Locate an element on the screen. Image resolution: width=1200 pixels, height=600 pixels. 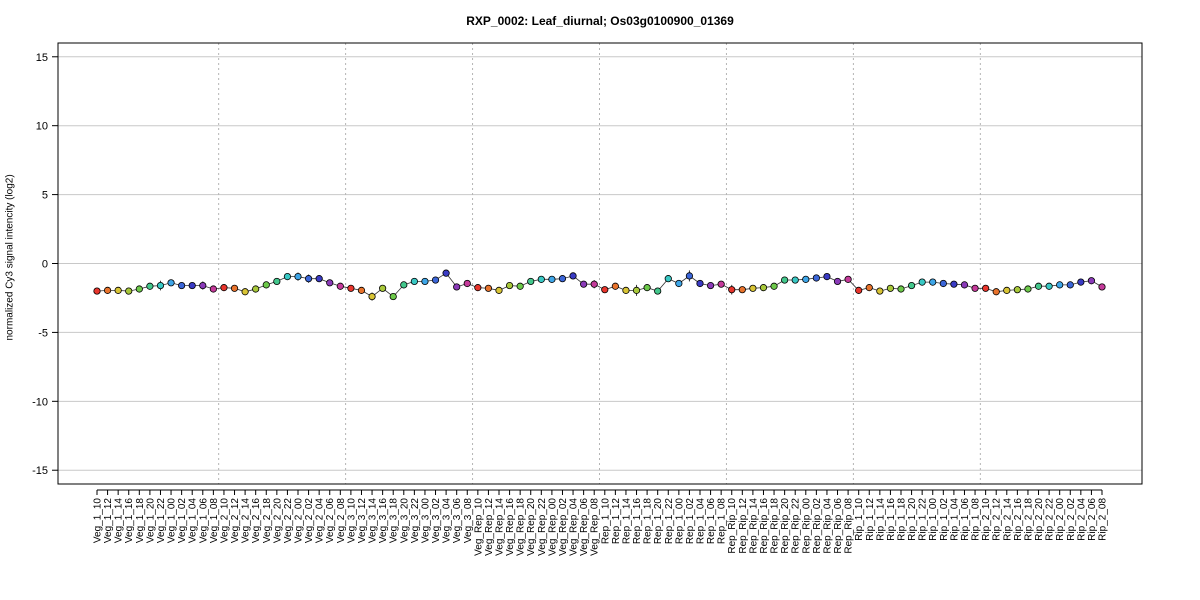
x-tick-label: Veg_Rep_02 is located at coordinates (563, 527).